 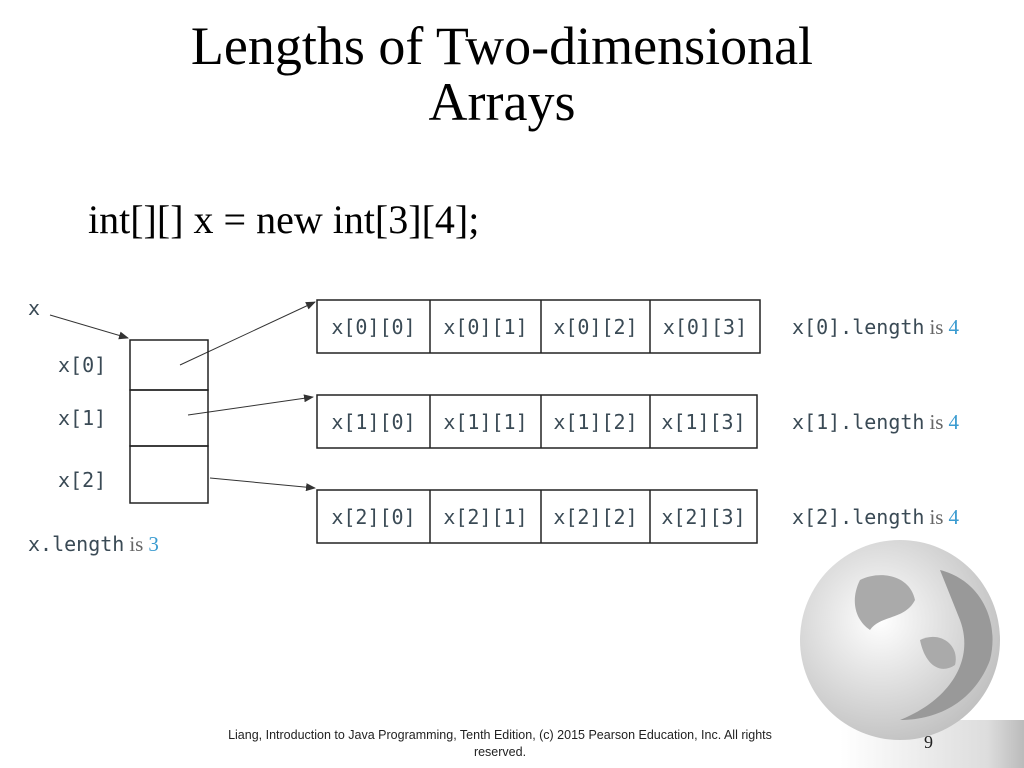 What do you see at coordinates (858, 517) in the screenshot?
I see `length-expr: x[2].length` at bounding box center [858, 517].